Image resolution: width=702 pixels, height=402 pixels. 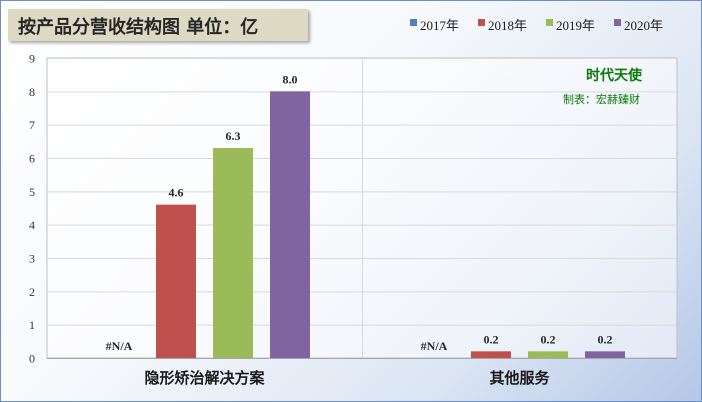 What do you see at coordinates (508, 25) in the screenshot?
I see `legend-label: 2018年` at bounding box center [508, 25].